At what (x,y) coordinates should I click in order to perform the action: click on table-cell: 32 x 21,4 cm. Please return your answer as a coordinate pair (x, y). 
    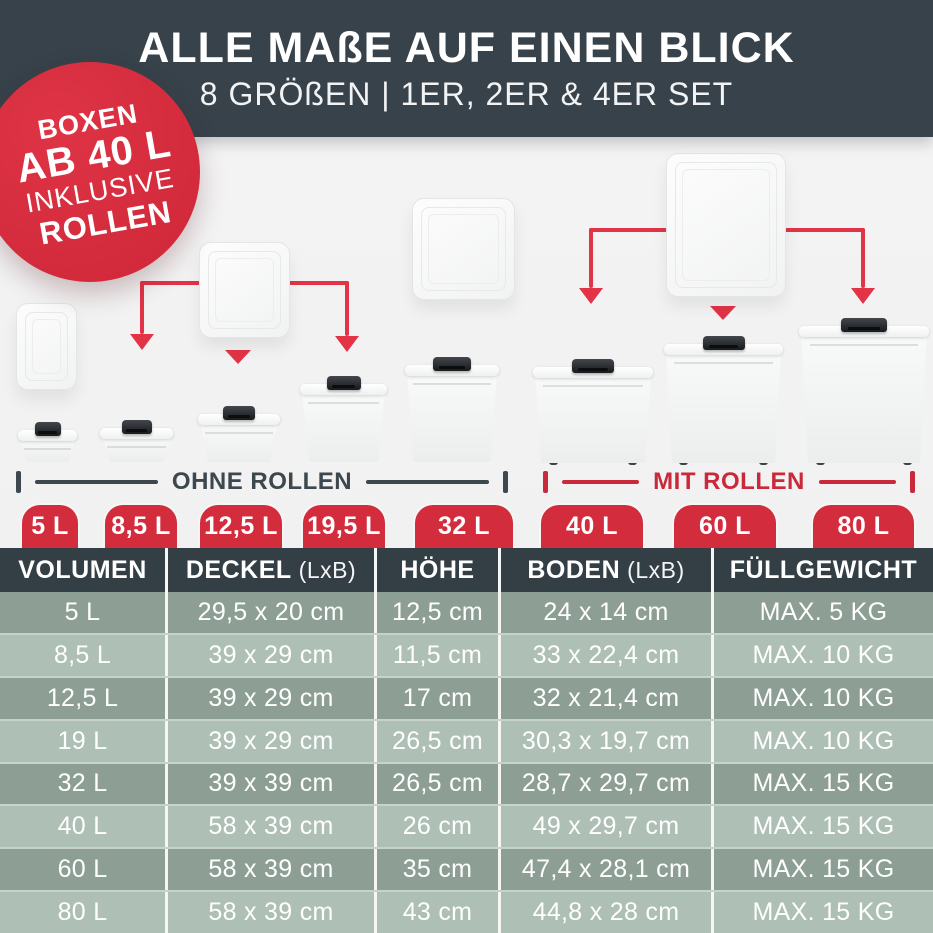
    Looking at the image, I should click on (604, 698).